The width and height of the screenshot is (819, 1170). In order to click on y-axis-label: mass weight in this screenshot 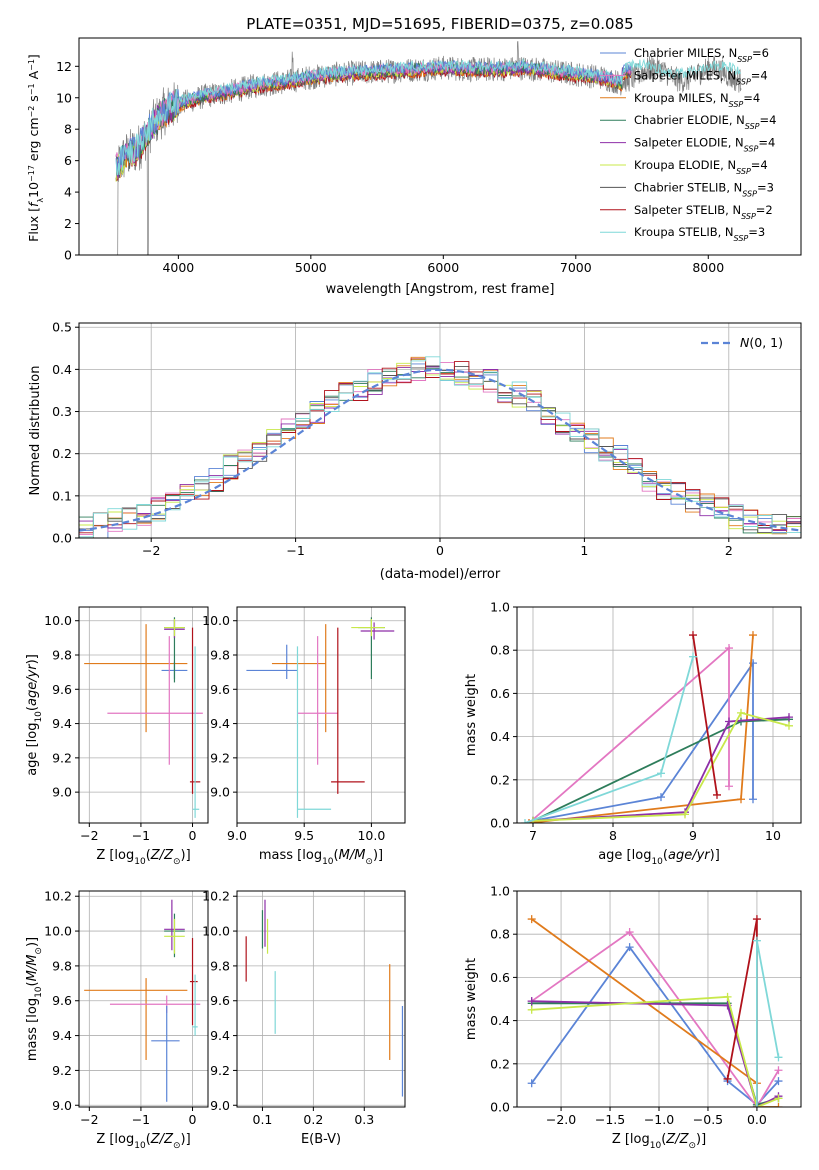, I will do `click(471, 999)`.